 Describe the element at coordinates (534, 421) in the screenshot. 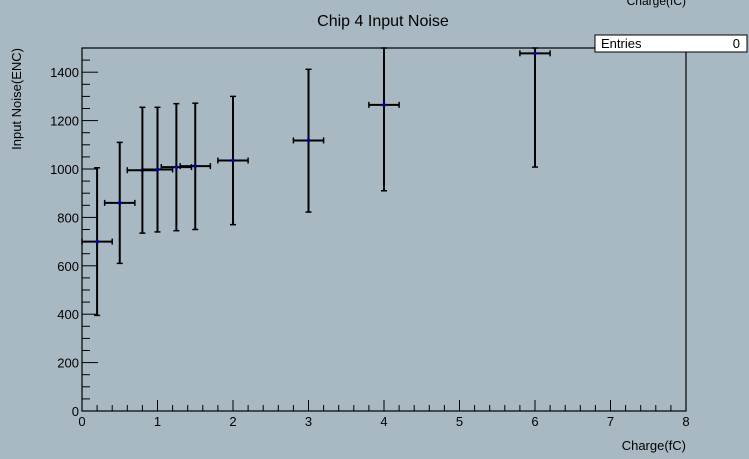

I see `x-tick-label: 6` at that location.